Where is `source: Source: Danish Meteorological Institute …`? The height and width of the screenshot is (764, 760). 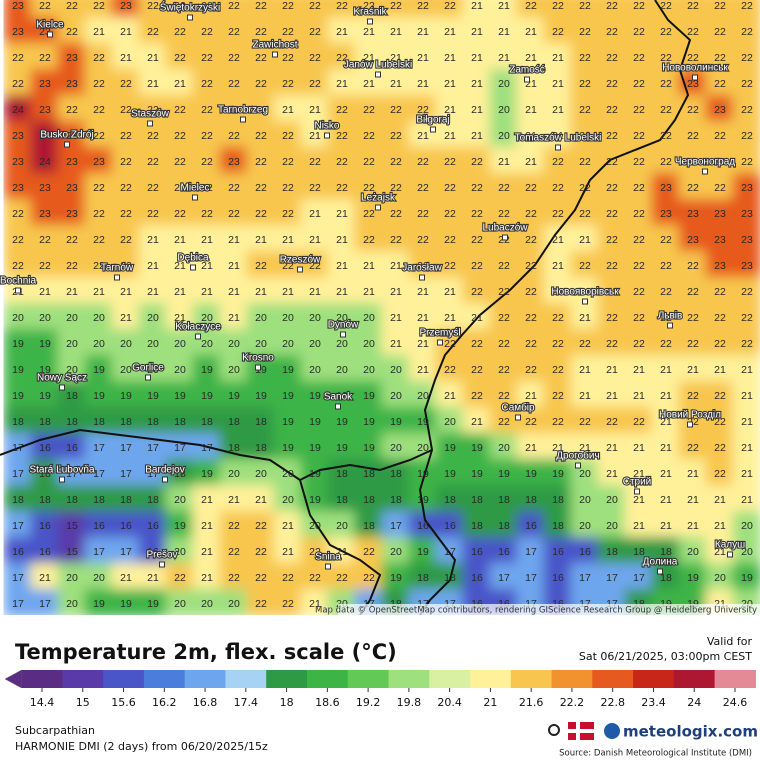 source: Source: Danish Meteorological Institute … is located at coordinates (655, 754).